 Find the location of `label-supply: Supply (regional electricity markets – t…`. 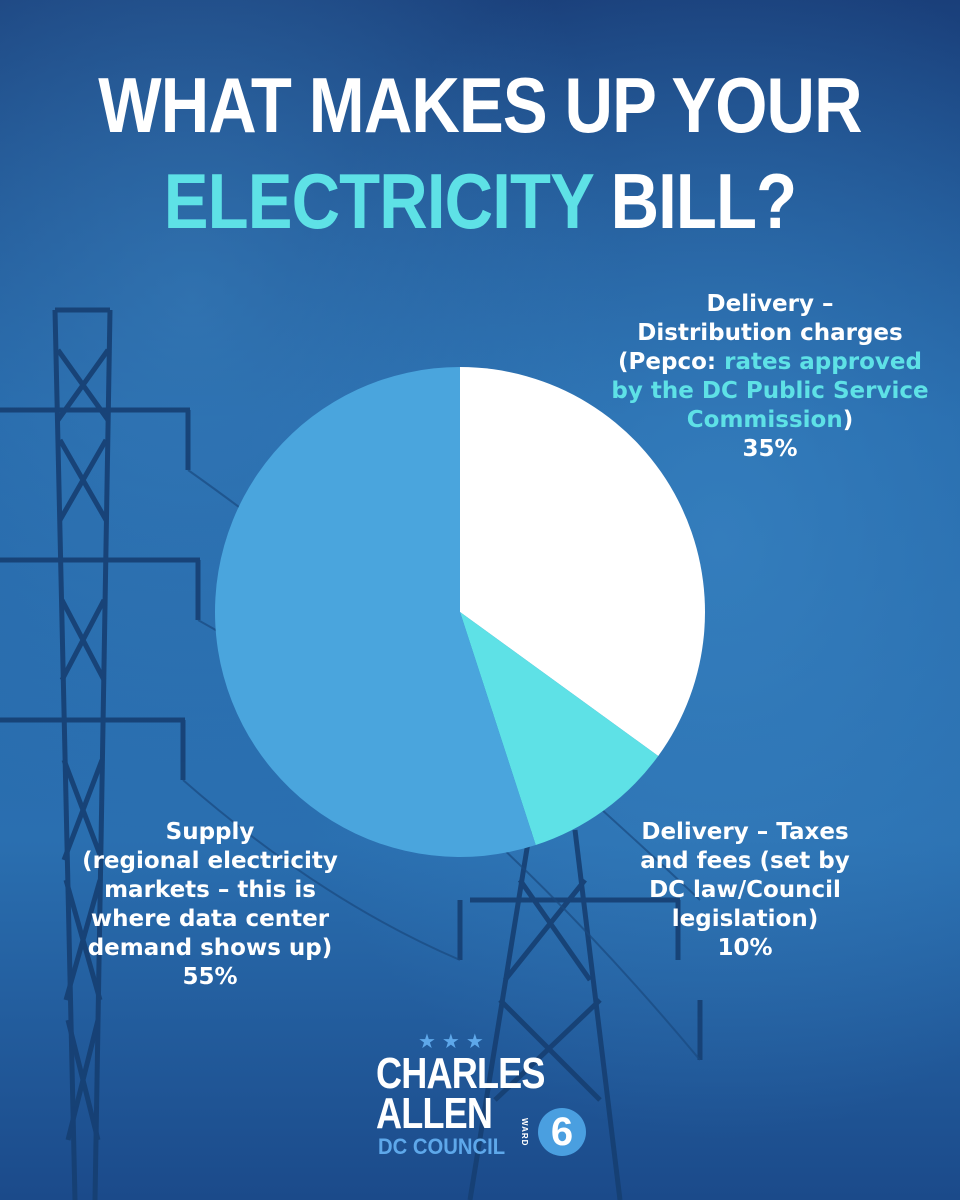

label-supply: Supply (regional electricity markets – t… is located at coordinates (210, 905).